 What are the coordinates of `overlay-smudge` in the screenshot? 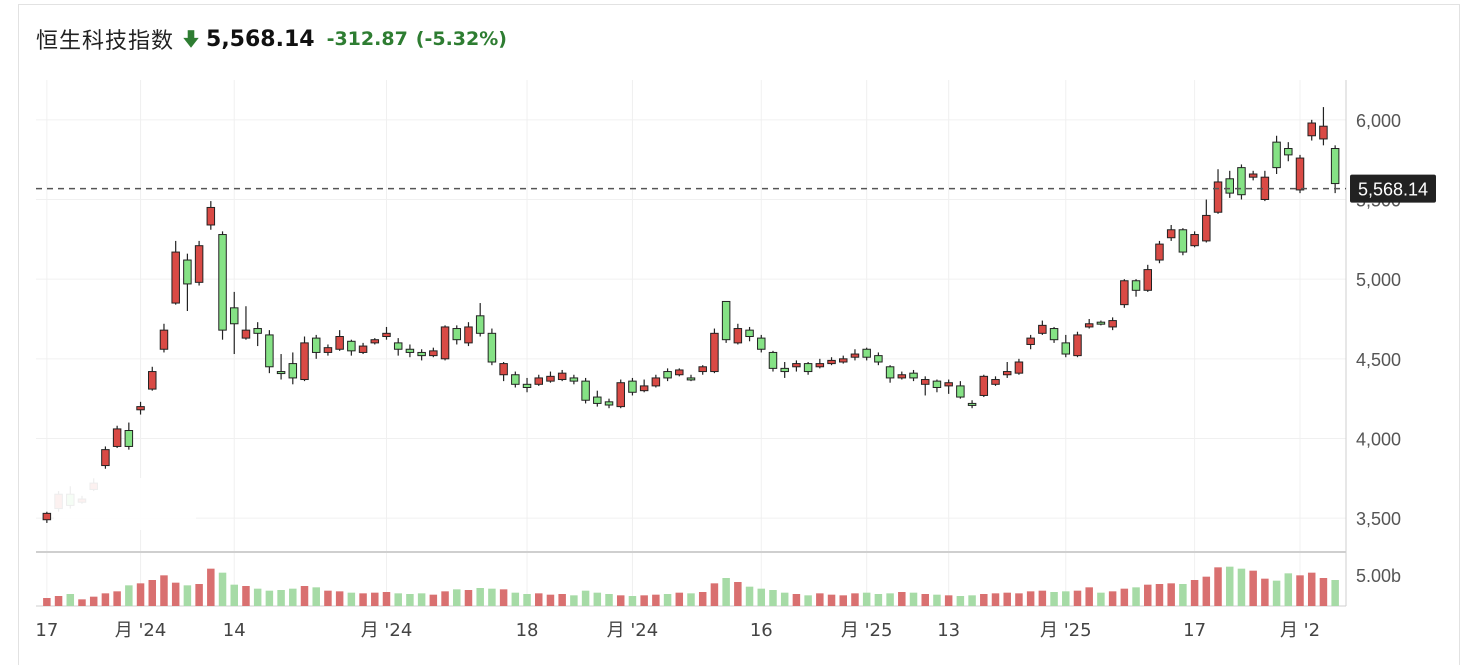 It's located at (125, 504).